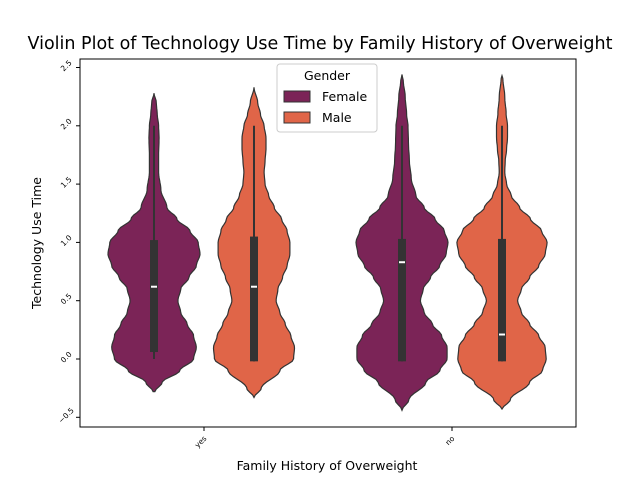 This screenshot has width=640, height=480. Describe the element at coordinates (66, 123) in the screenshot. I see `y-tick-label: 2.0` at that location.